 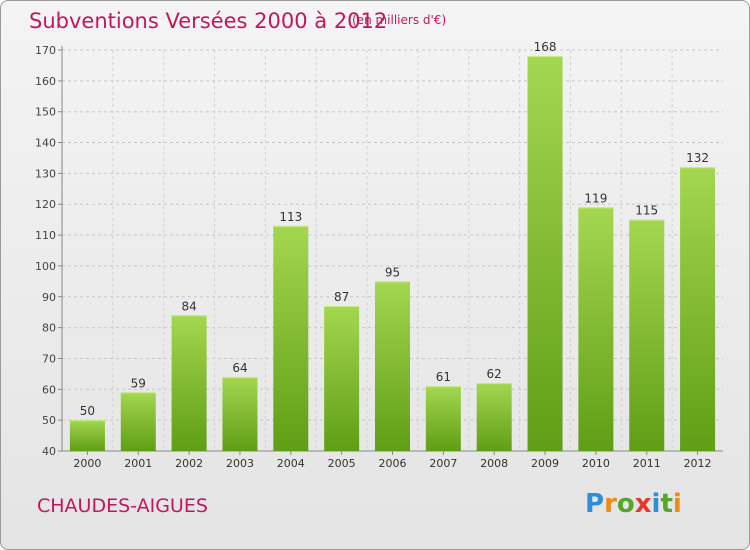 I want to click on bar-2012, so click(x=698, y=309).